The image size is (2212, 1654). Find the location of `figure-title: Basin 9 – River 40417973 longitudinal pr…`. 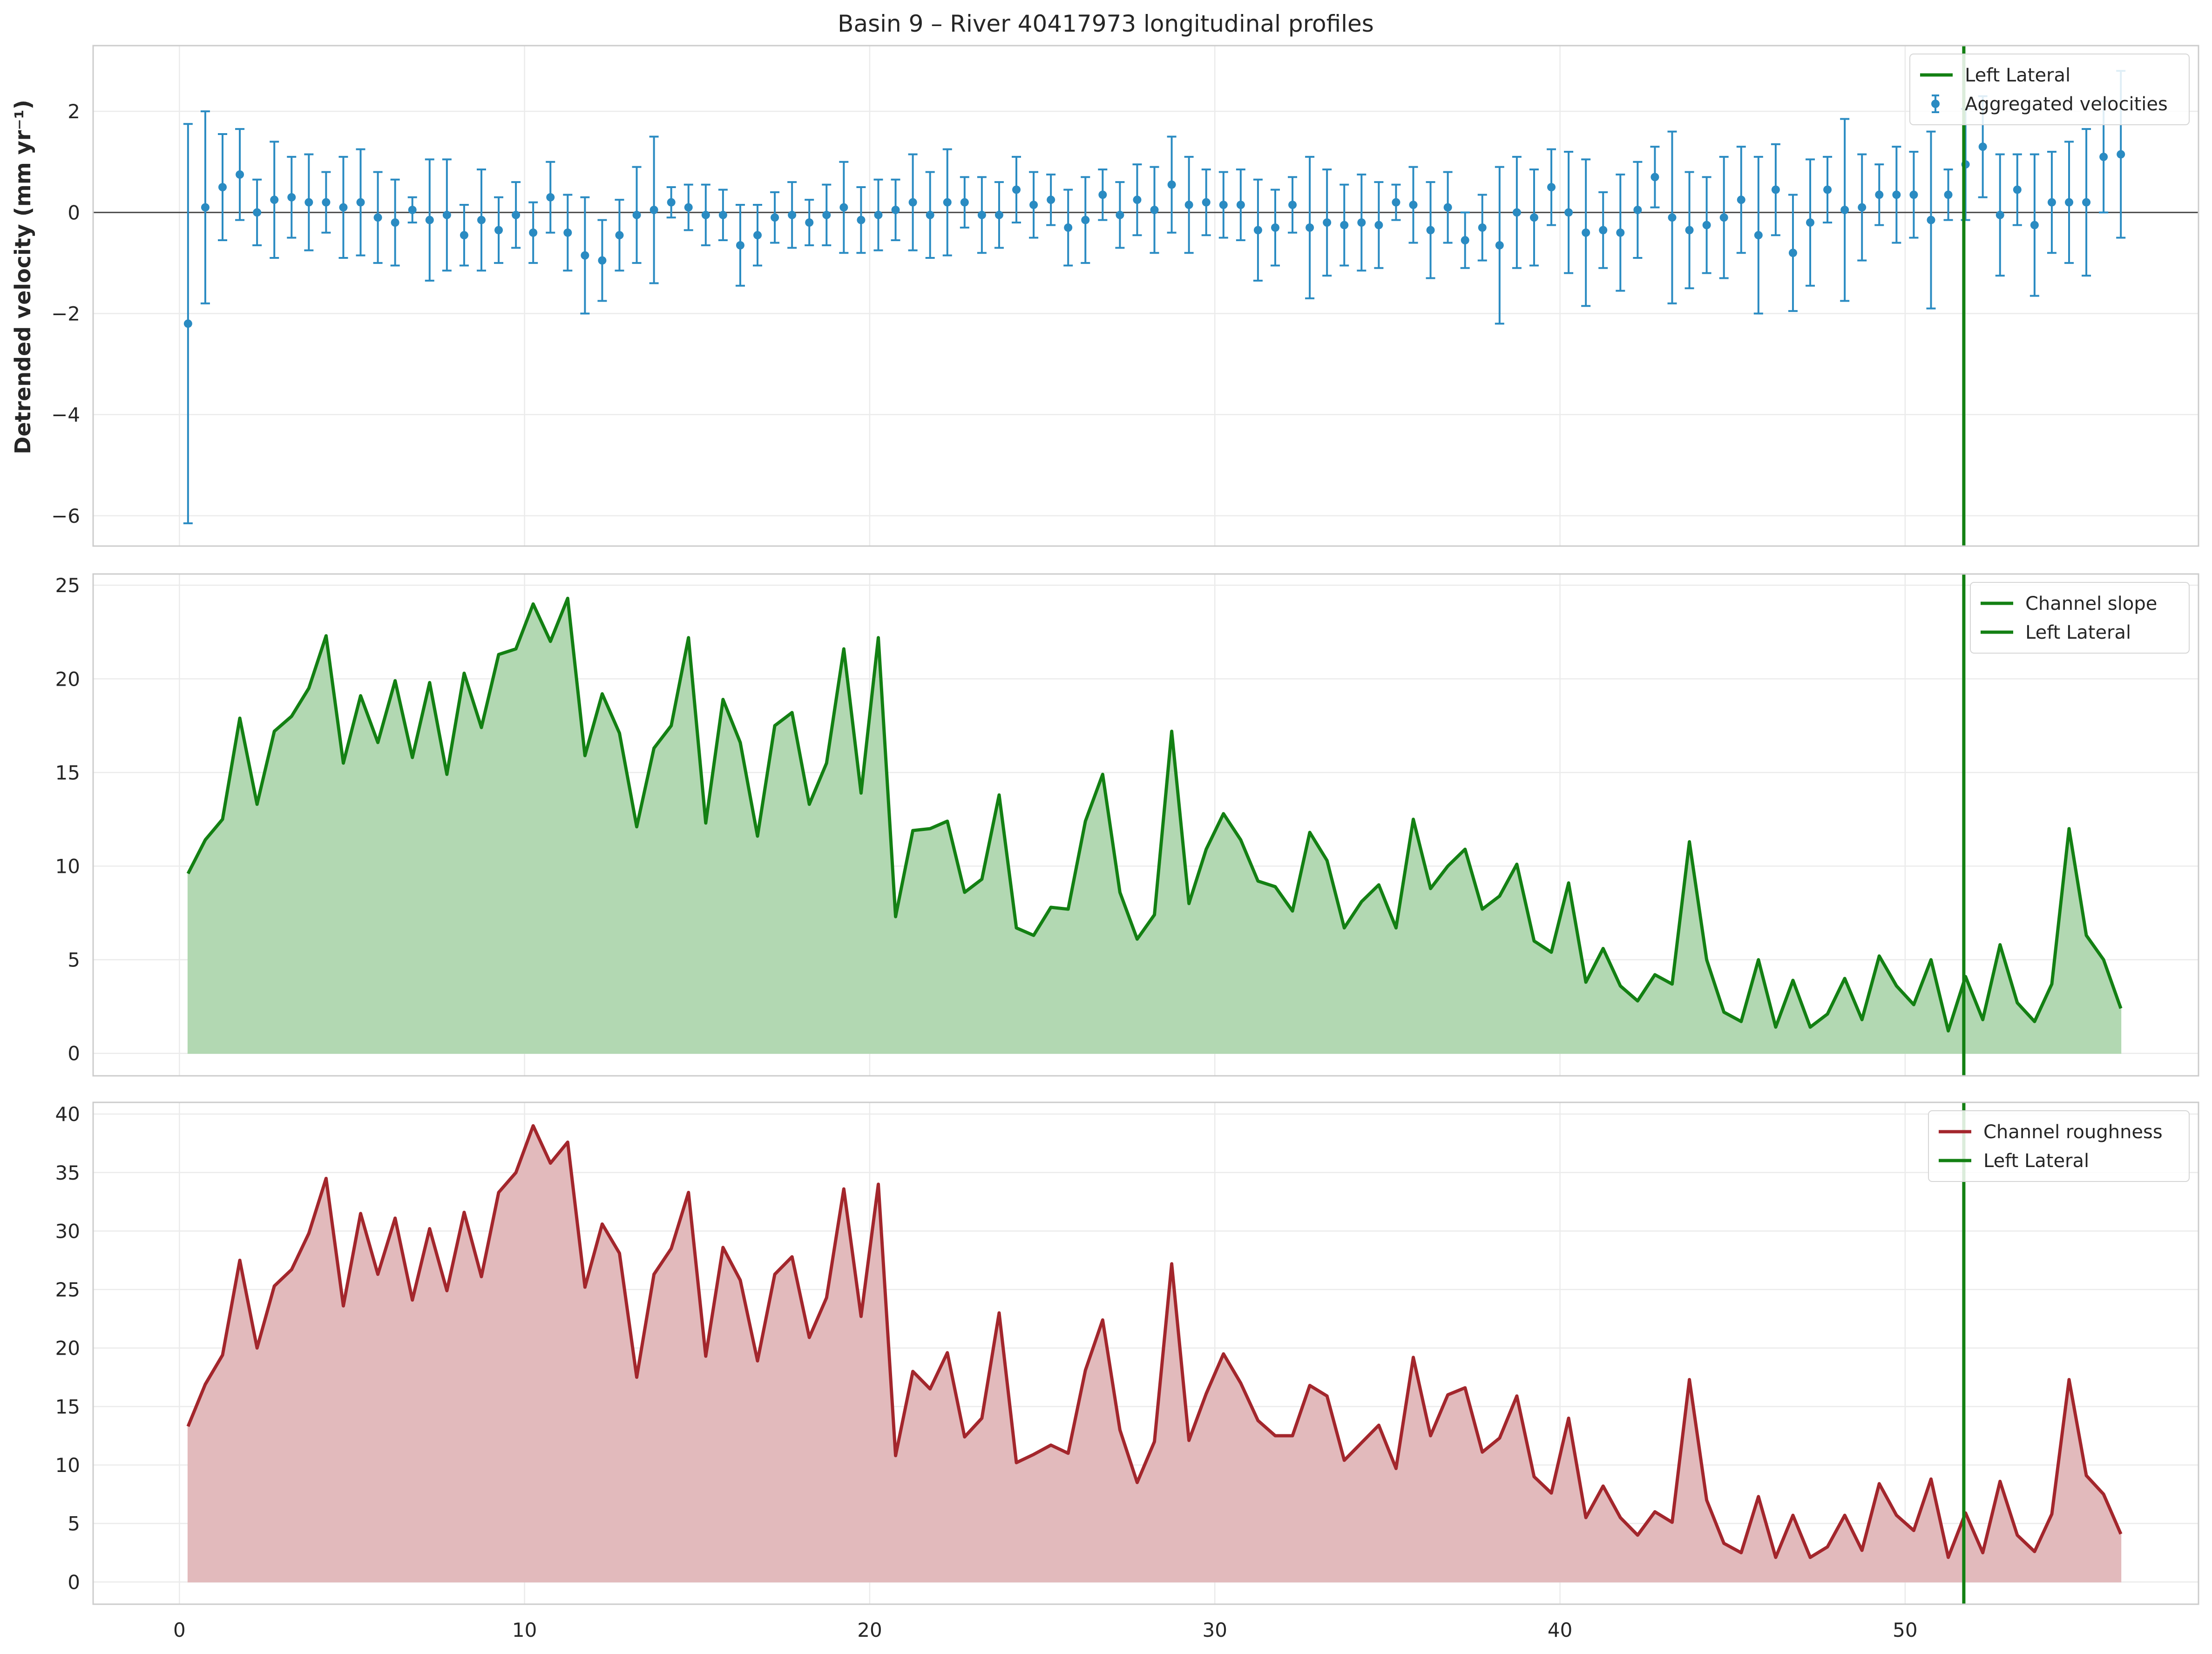

figure-title: Basin 9 – River 40417973 longitudinal pr… is located at coordinates (1106, 24).